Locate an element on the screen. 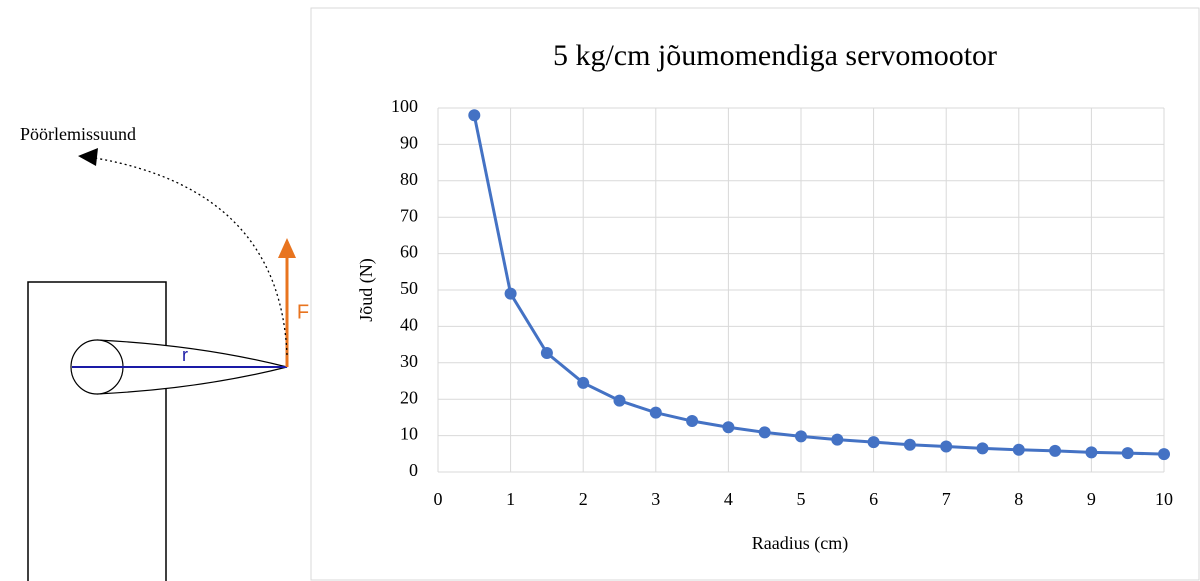 The image size is (1200, 581). x-tick-label: 6 is located at coordinates (873, 499).